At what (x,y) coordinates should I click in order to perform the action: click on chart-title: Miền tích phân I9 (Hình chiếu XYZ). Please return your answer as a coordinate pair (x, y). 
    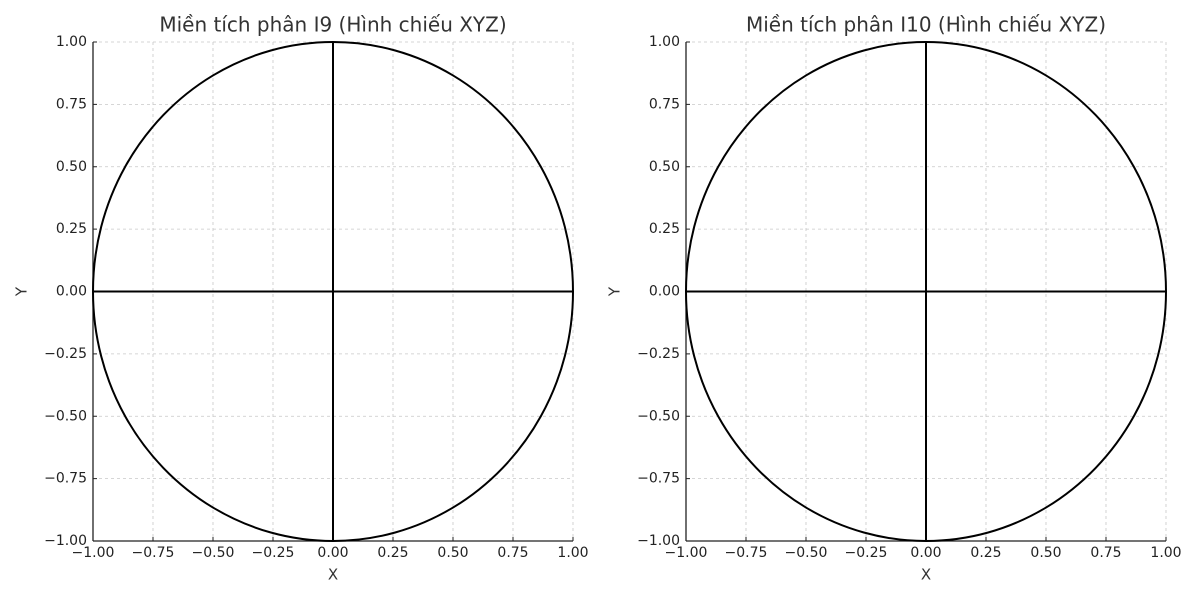
    Looking at the image, I should click on (332, 25).